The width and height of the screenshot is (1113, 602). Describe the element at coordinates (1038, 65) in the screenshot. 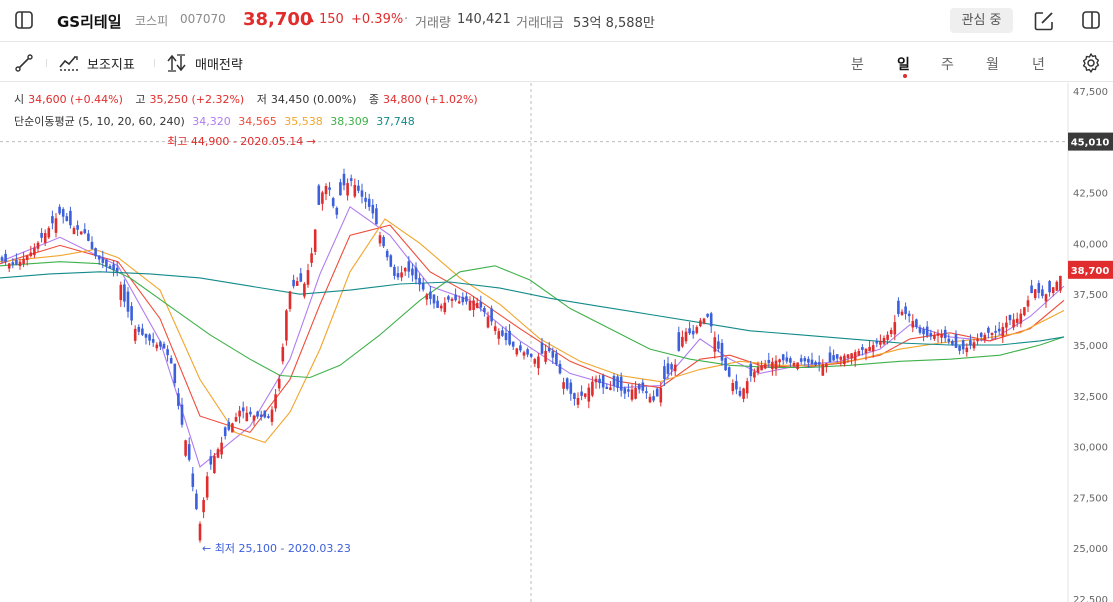

I see `period-tab-year: 년` at that location.